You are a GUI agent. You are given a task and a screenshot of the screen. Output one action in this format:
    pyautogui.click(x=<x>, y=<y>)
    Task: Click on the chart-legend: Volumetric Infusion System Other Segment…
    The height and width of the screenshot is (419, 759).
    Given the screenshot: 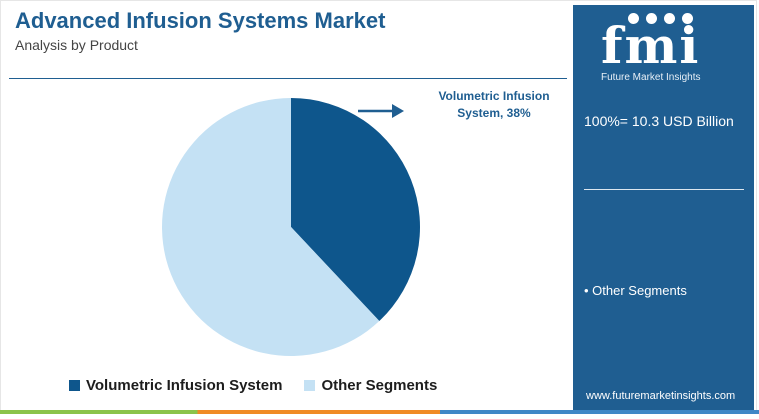 What is the action you would take?
    pyautogui.click(x=253, y=385)
    